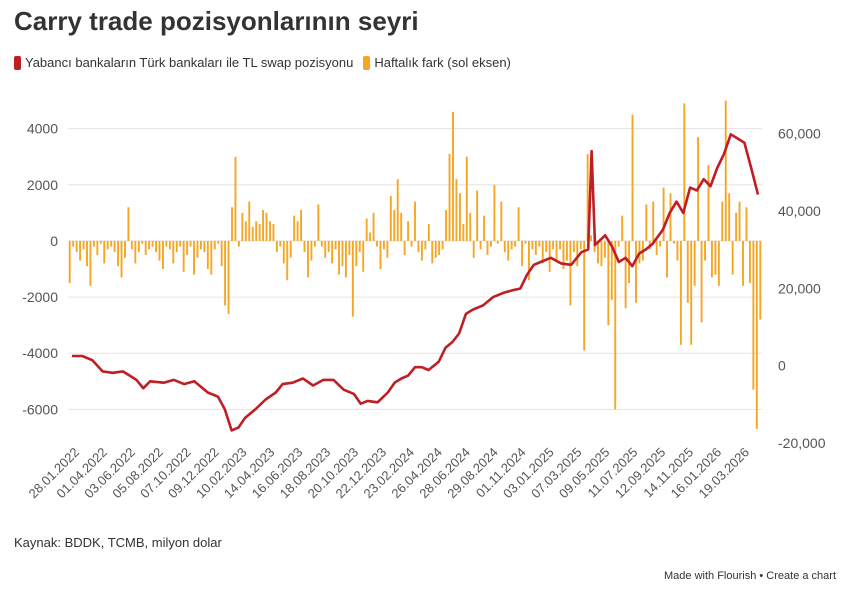 This screenshot has height=597, width=850. Describe the element at coordinates (802, 443) in the screenshot. I see `y-right-tick-label: -20,000` at that location.